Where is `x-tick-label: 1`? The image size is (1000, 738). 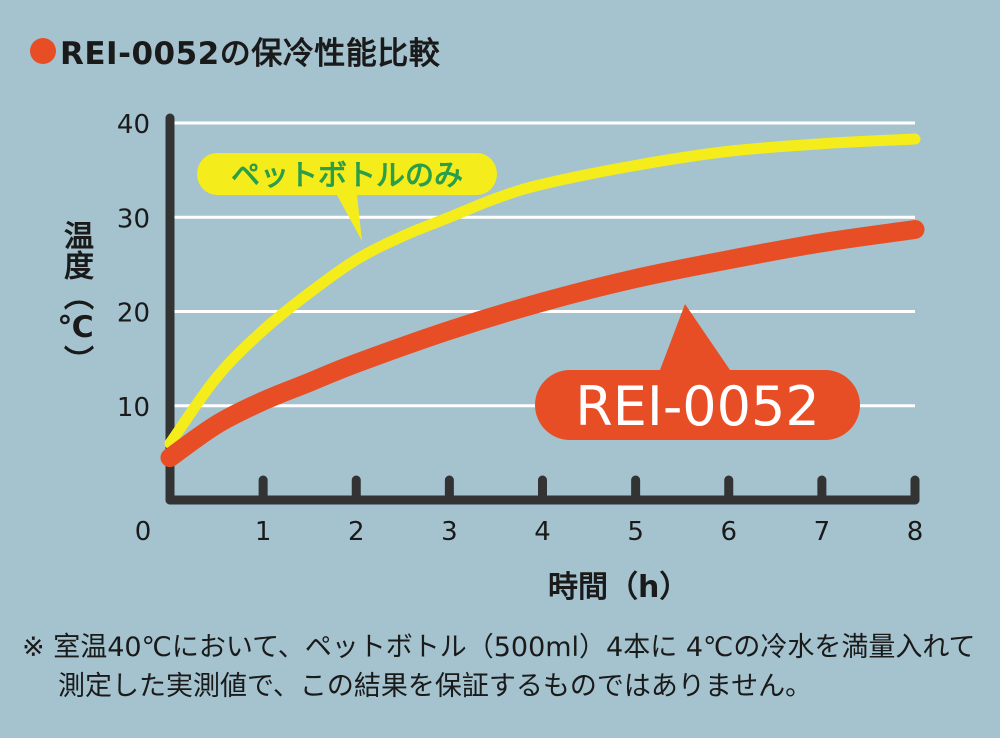 x-tick-label: 1 is located at coordinates (263, 532).